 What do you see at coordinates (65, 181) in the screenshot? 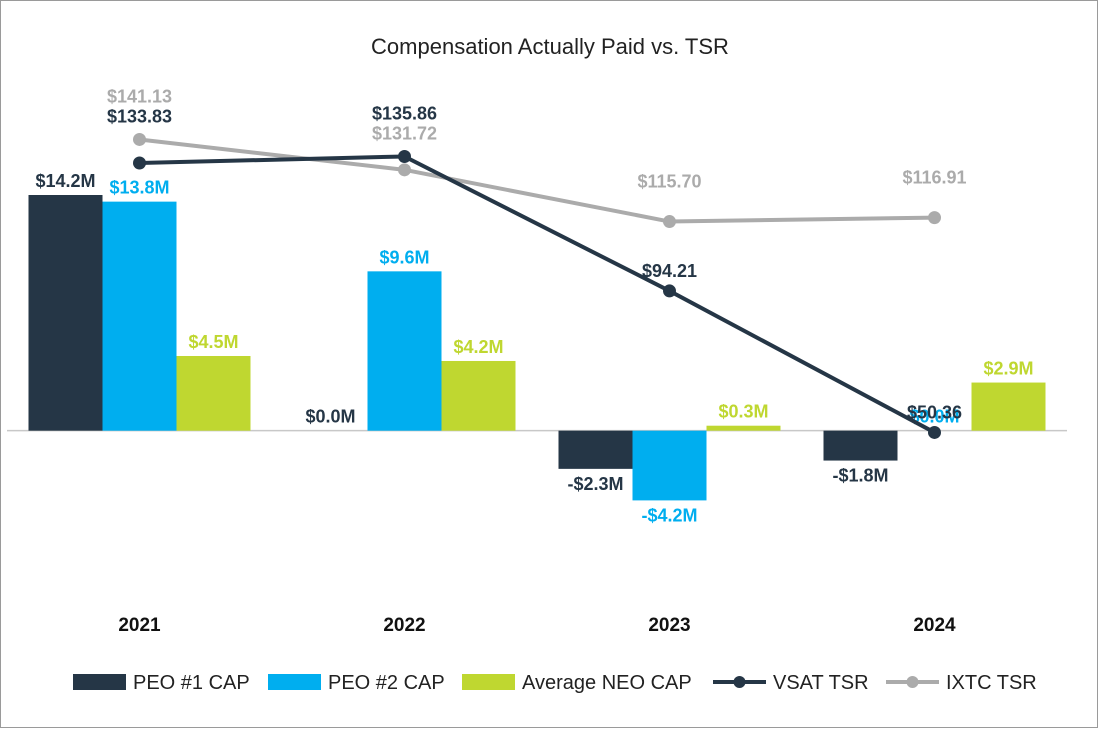
I see `peo-1-cap-label-2021: $14.2M` at bounding box center [65, 181].